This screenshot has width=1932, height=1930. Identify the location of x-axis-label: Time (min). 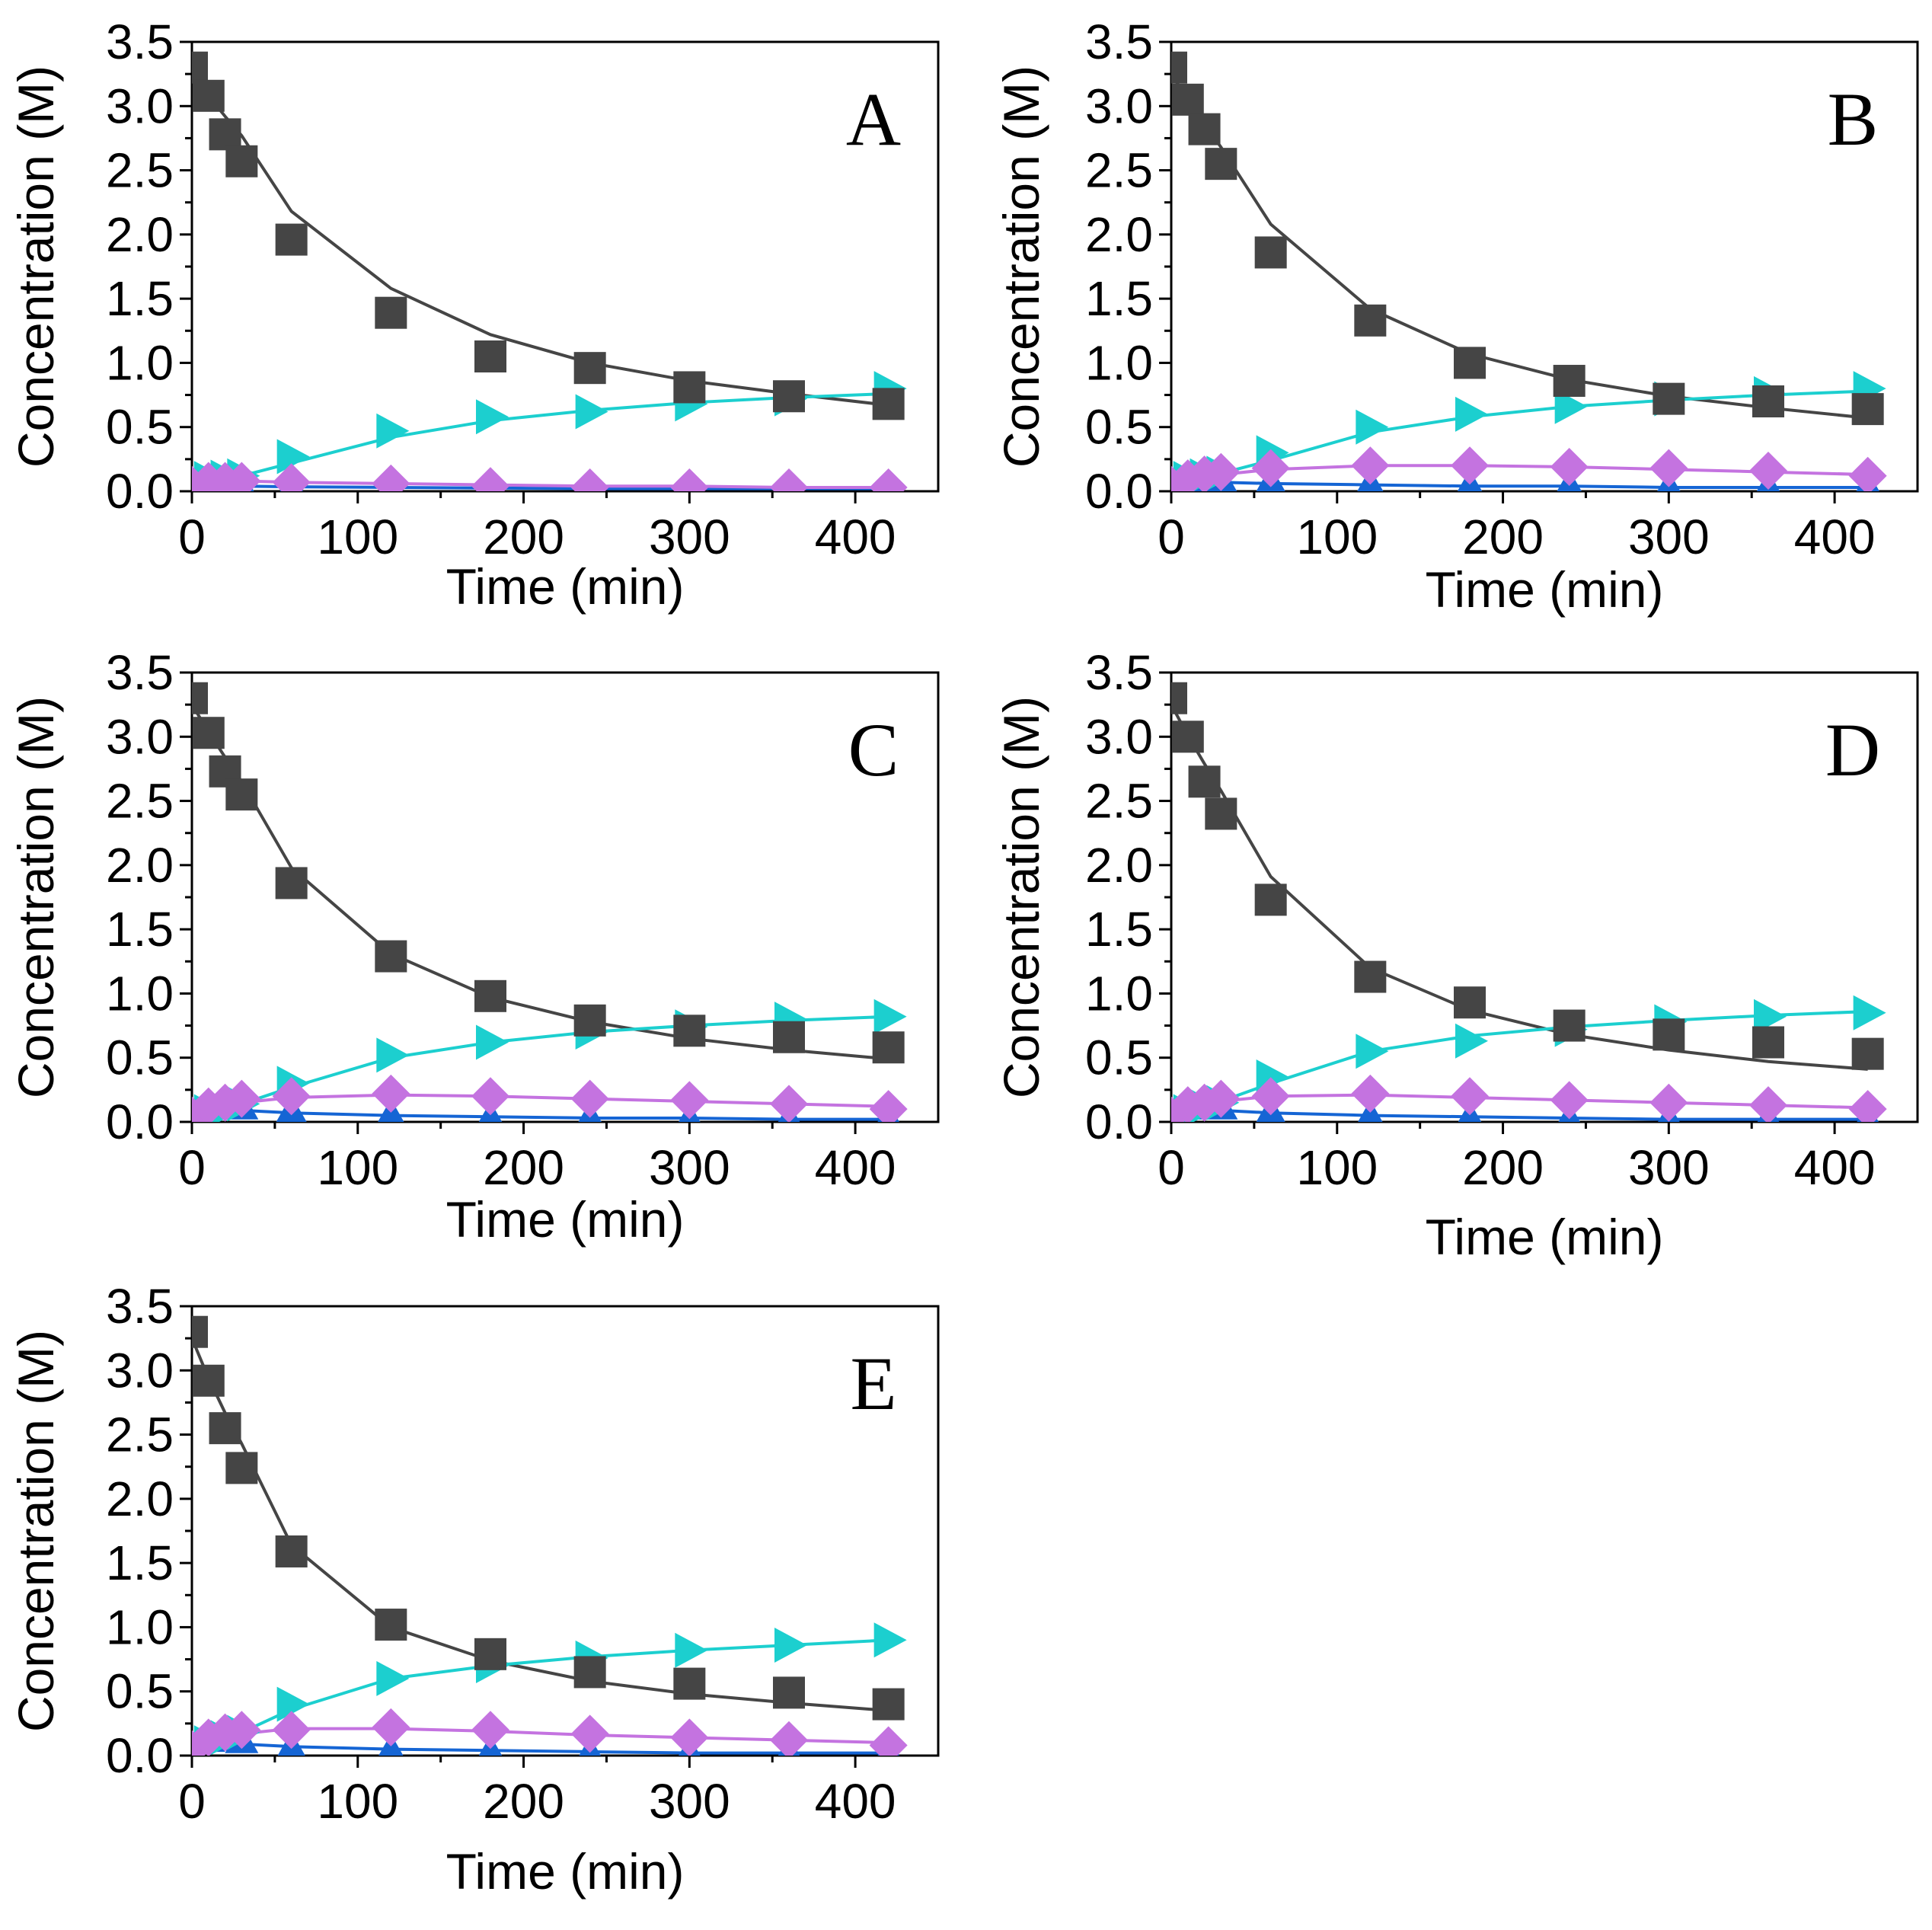
(1545, 590).